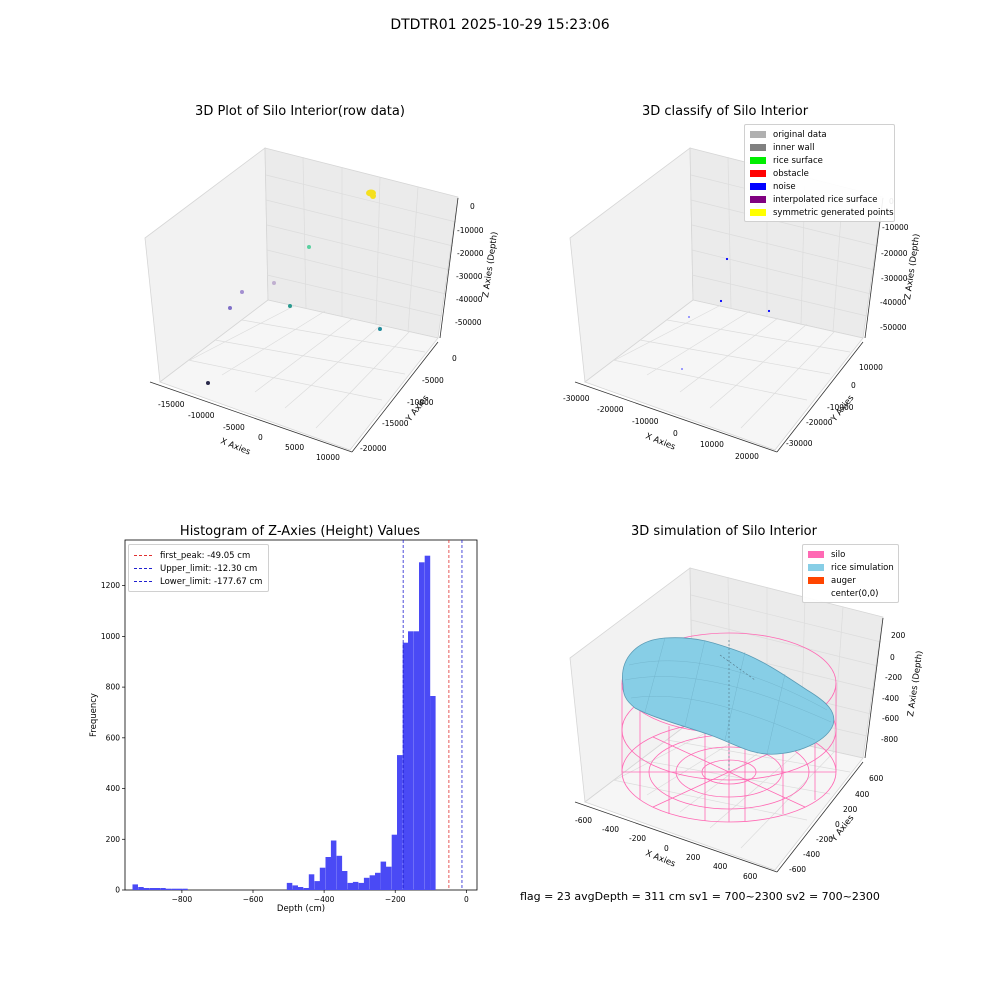 This screenshot has height=1000, width=1000. What do you see at coordinates (234, 427) in the screenshot?
I see `raw-x-tick: -5000` at bounding box center [234, 427].